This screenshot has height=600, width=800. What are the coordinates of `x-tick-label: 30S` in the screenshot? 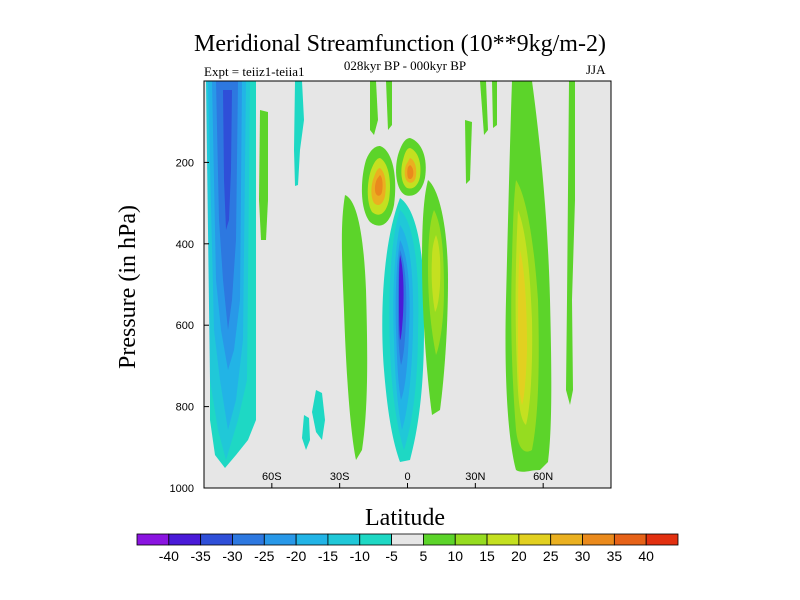 It's located at (340, 477).